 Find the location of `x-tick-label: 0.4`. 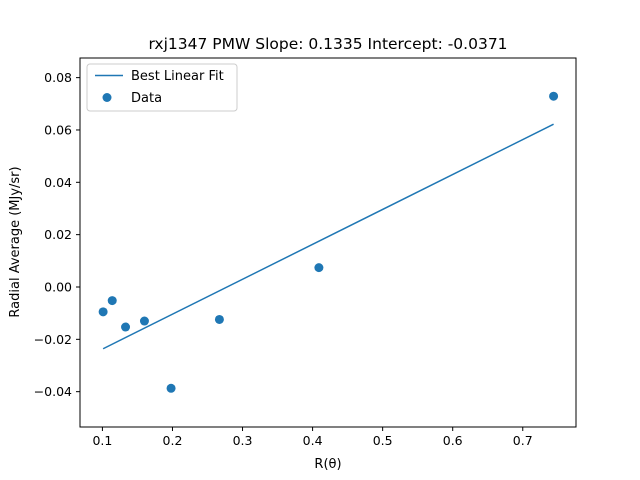

x-tick-label: 0.4 is located at coordinates (313, 440).